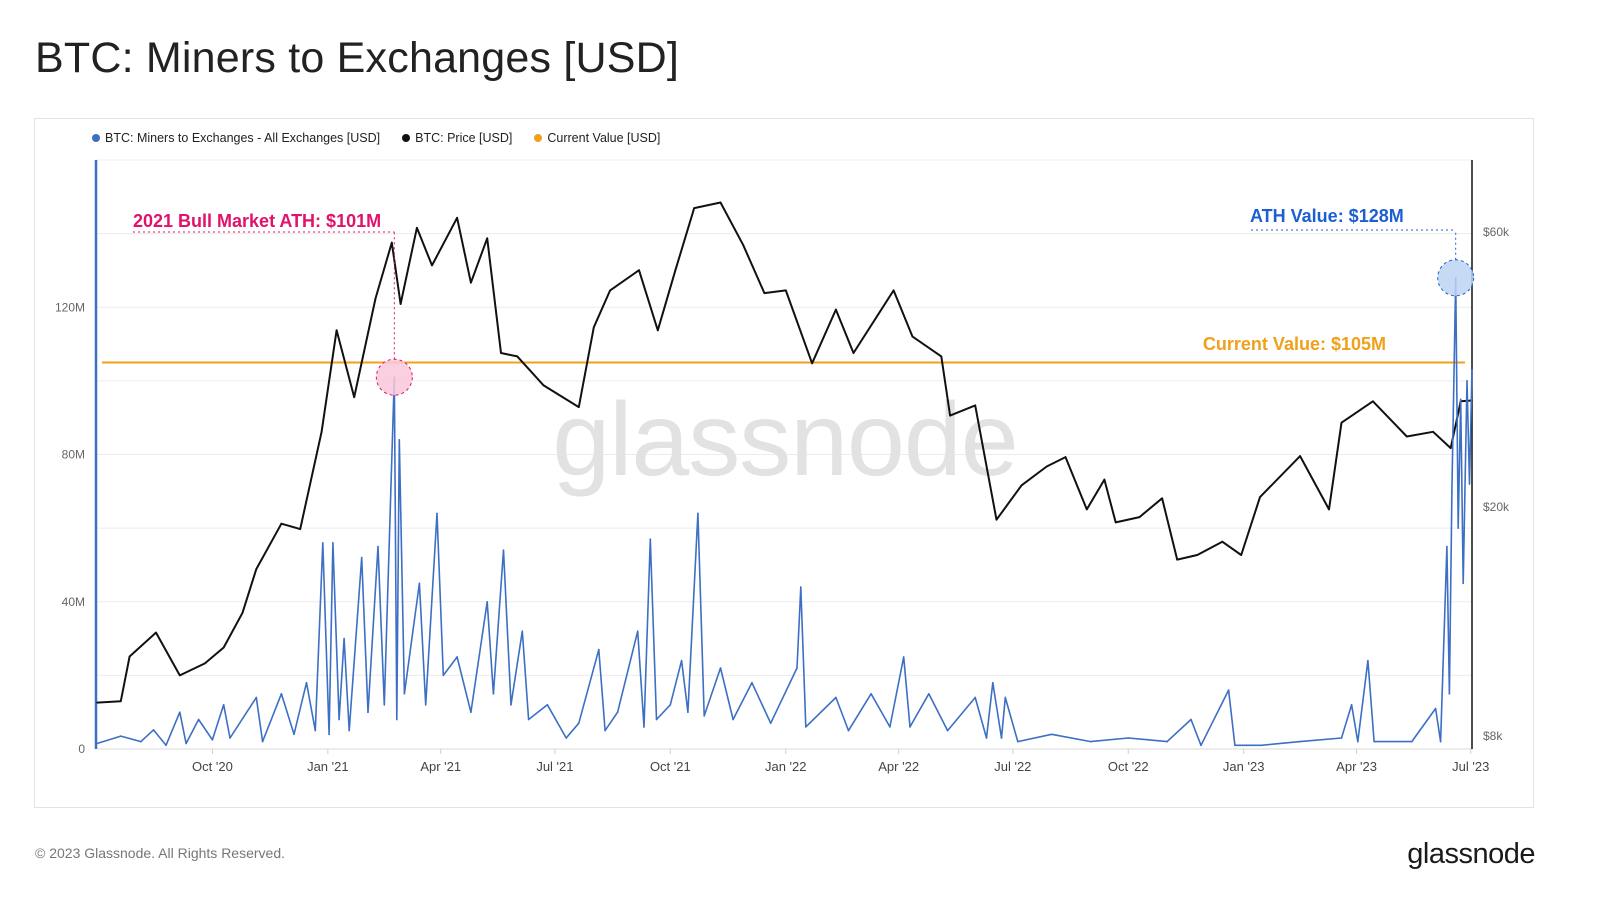 The width and height of the screenshot is (1600, 921). Describe the element at coordinates (81, 749) in the screenshot. I see `y-left-tick-label: 0` at that location.